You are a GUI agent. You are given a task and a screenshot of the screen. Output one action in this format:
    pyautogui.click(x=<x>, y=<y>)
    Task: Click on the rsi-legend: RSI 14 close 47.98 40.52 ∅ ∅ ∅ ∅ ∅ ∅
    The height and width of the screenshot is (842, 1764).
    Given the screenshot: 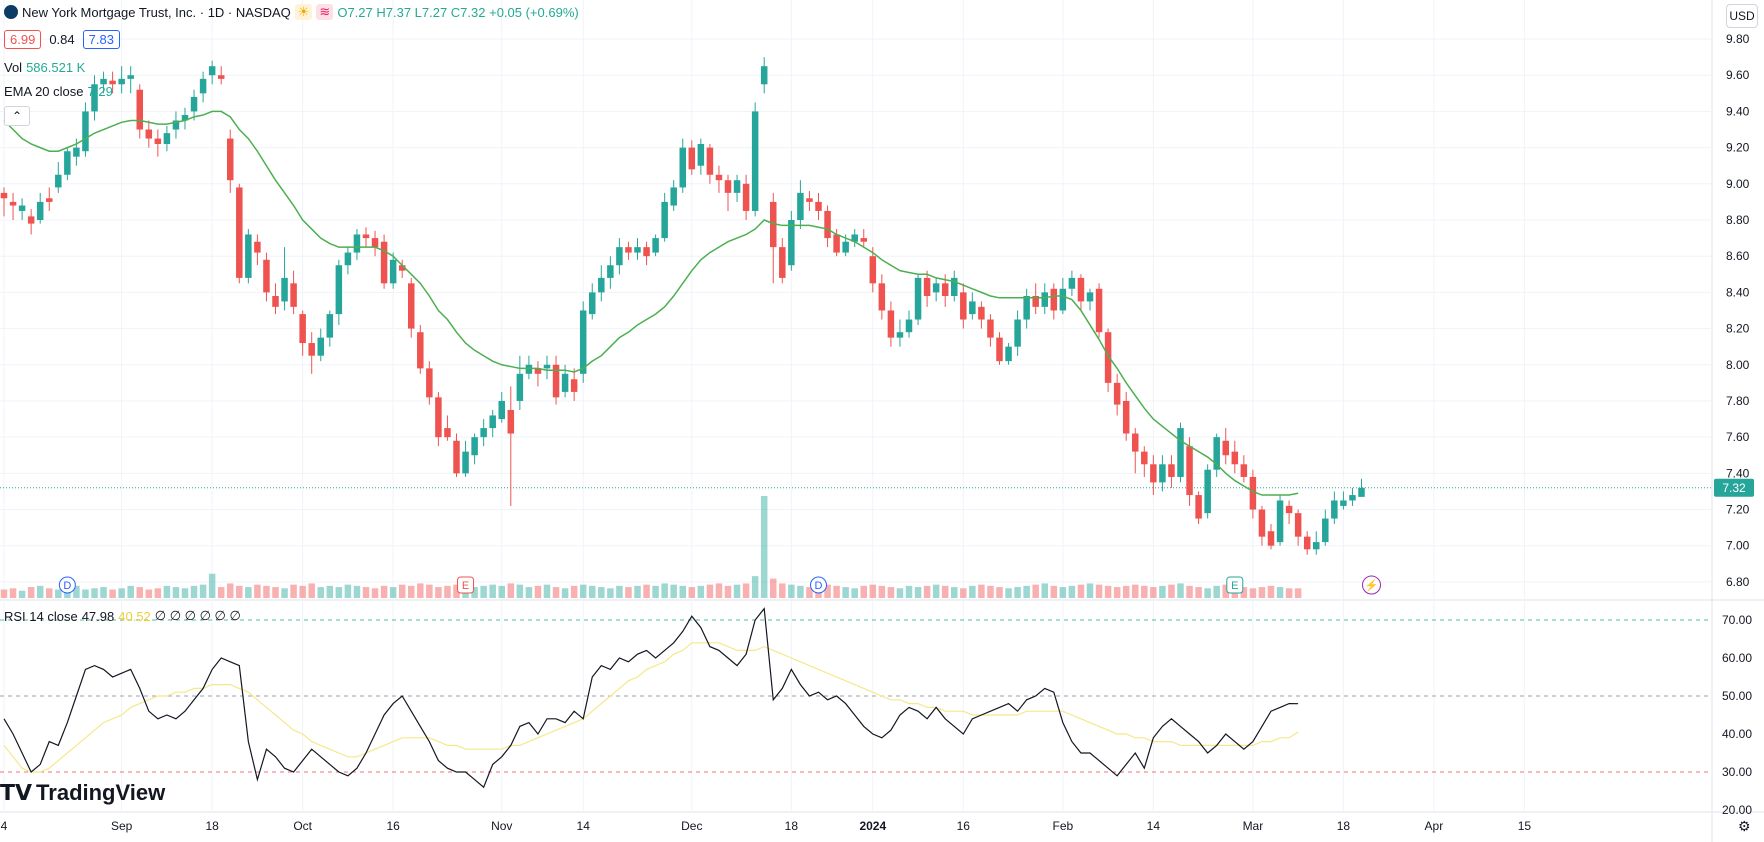 What is the action you would take?
    pyautogui.click(x=122, y=616)
    